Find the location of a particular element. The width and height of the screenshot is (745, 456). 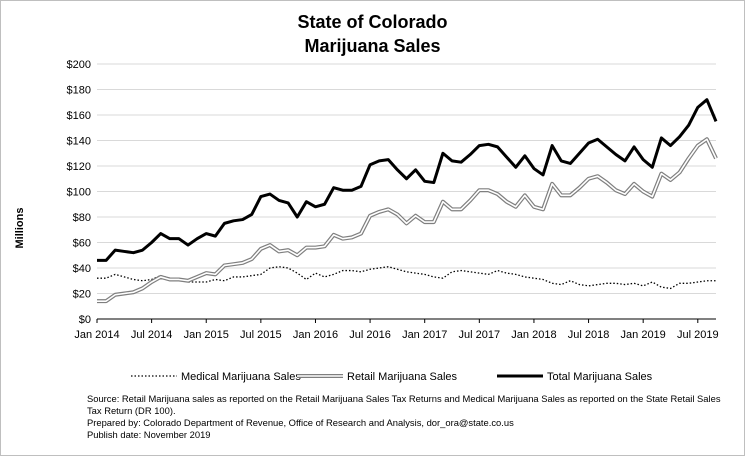

y-tick-labels: $0 $20 $40 $60 $80 $100 $120 $140 $160 $180 $200 is located at coordinates (79, 192).